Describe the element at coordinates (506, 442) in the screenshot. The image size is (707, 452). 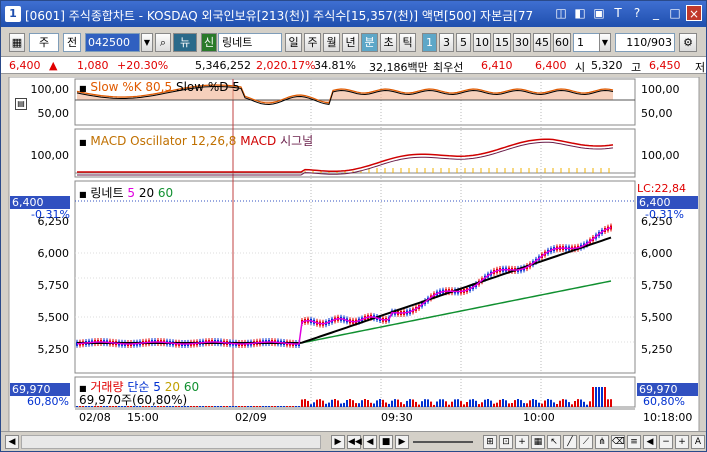
I see `zoom-area-icon: ⊡` at that location.